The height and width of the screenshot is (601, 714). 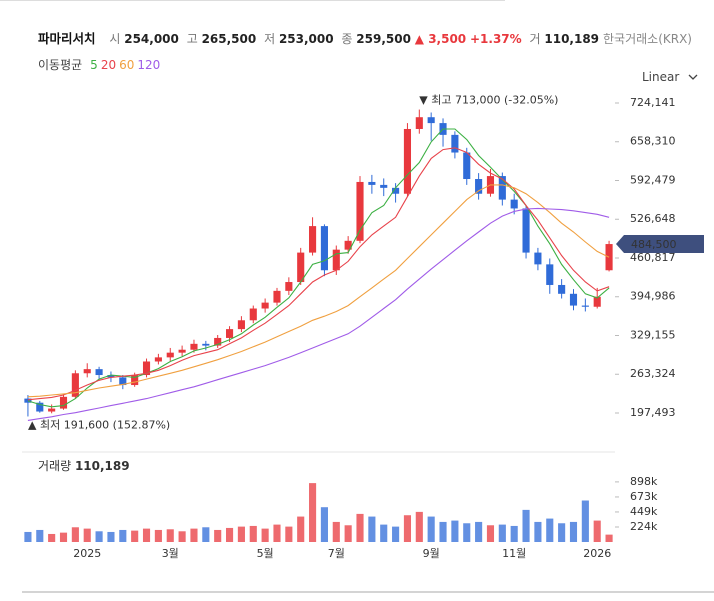 What do you see at coordinates (693, 77) in the screenshot?
I see `chevron` at bounding box center [693, 77].